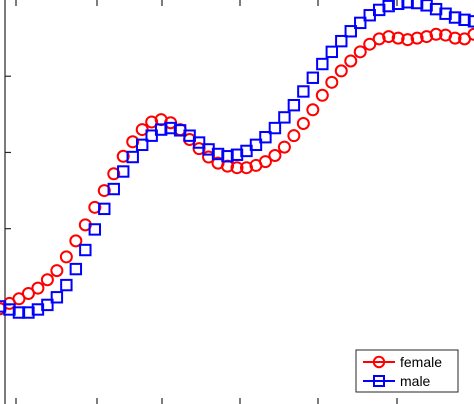 This screenshot has width=474, height=404. I want to click on legend-female-label: female, so click(421, 362).